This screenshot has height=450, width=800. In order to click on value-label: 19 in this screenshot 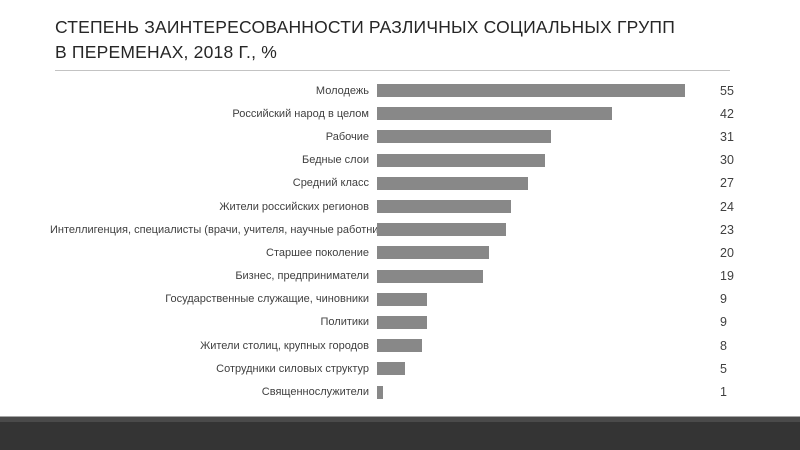, I will do `click(727, 276)`.